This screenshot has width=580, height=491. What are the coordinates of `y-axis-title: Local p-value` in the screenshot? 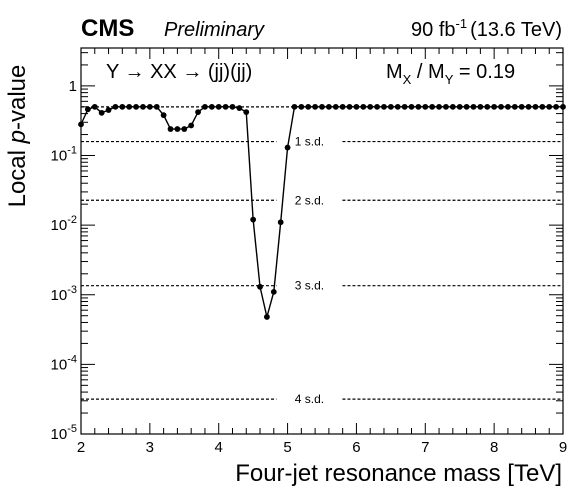 It's located at (17, 136).